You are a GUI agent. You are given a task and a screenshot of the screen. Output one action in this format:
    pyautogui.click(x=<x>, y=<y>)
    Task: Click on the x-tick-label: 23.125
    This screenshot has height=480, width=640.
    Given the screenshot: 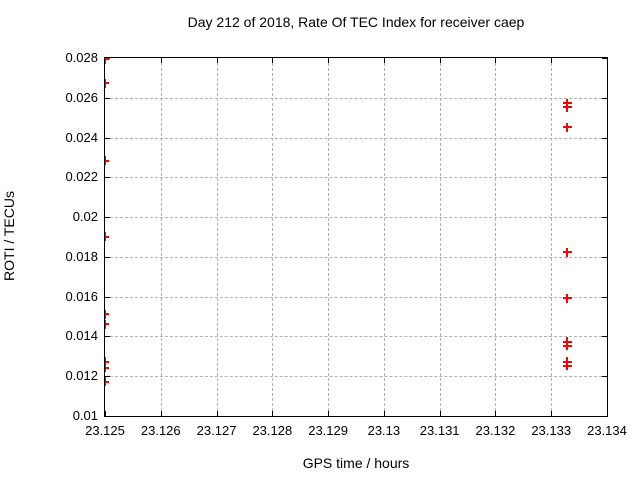 What is the action you would take?
    pyautogui.click(x=105, y=430)
    